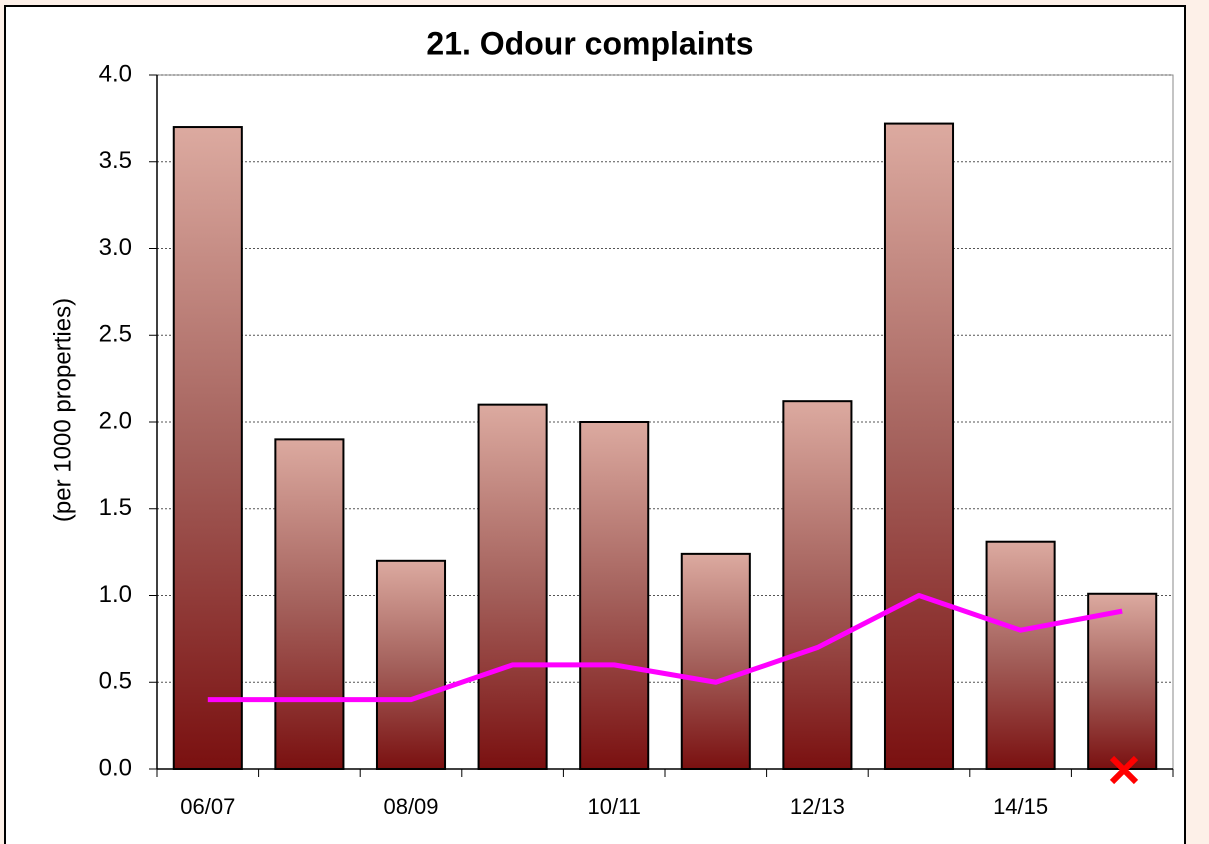  What do you see at coordinates (207, 806) in the screenshot?
I see `x-tick-label: 06/07` at bounding box center [207, 806].